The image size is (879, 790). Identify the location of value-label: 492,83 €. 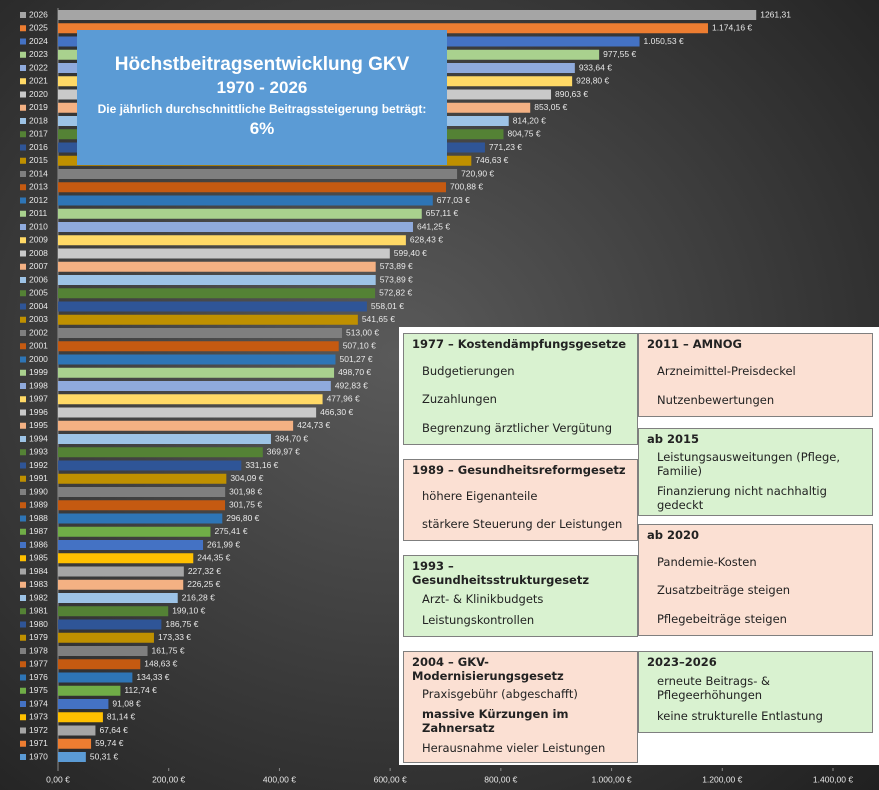
(351, 385).